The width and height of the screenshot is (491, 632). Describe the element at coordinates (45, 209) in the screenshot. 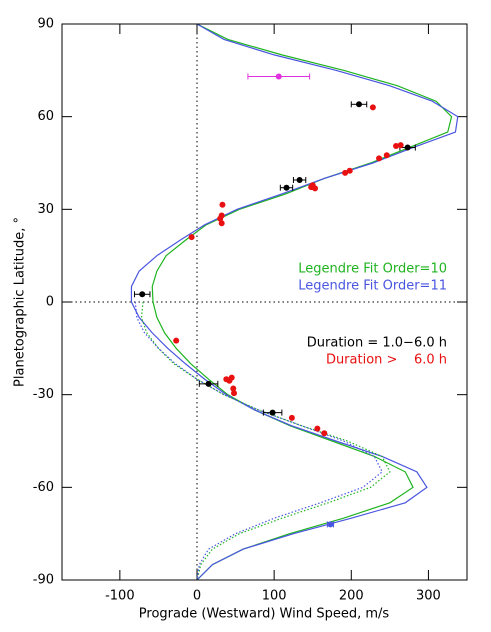

I see `y-tick-label: 30` at that location.